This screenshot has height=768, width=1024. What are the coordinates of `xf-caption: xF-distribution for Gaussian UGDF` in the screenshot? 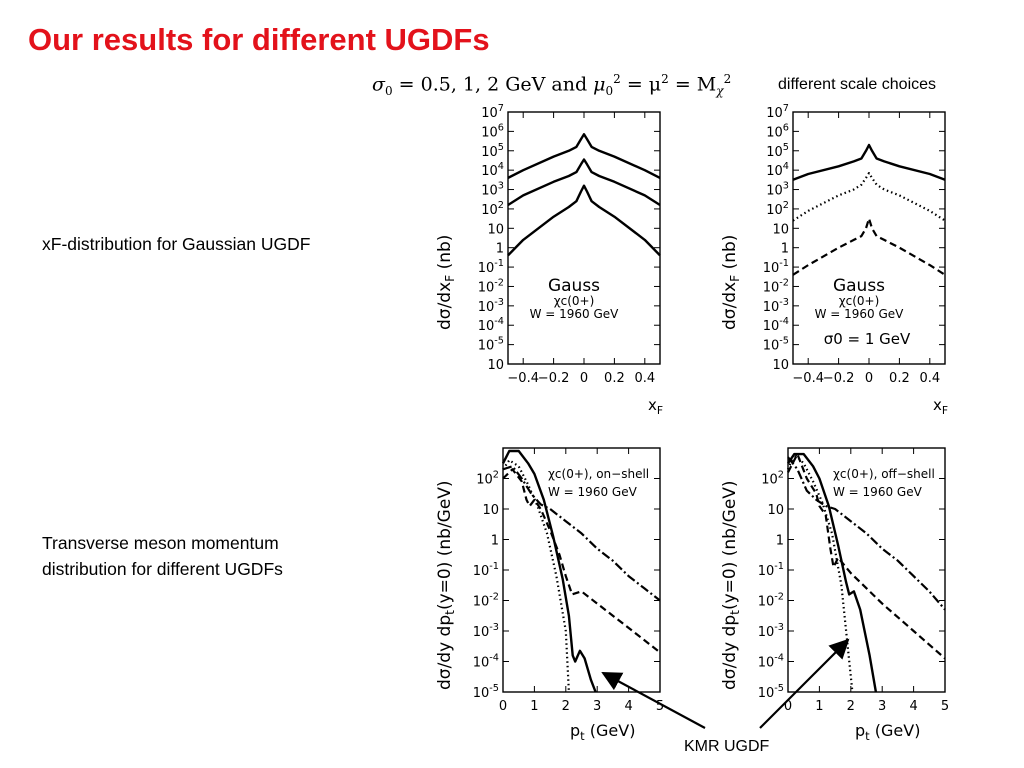 It's located at (176, 244).